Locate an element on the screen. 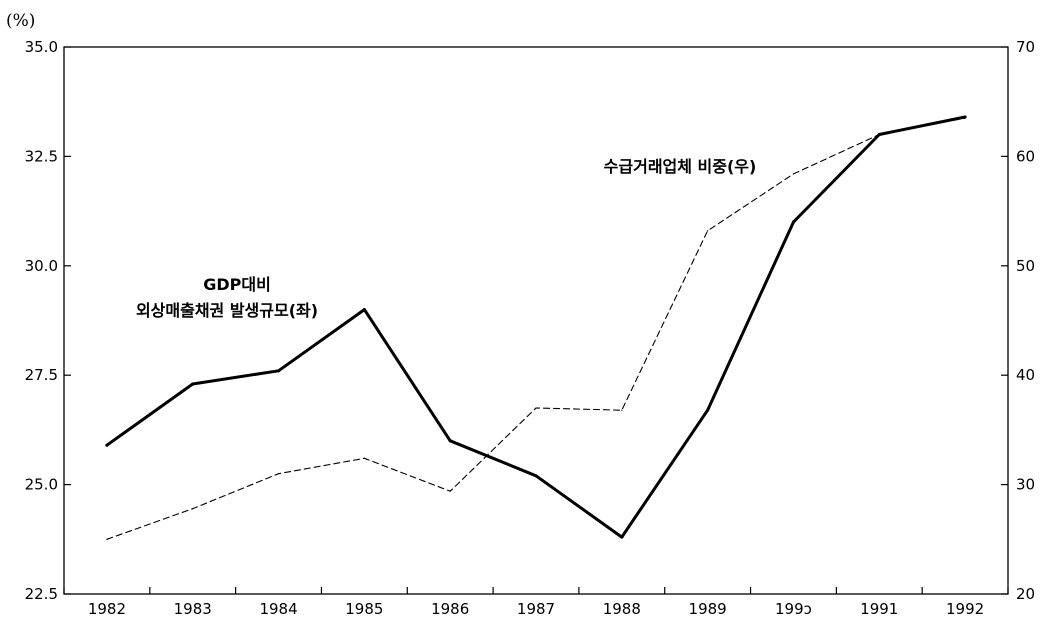  left-series-annotation: GDP대비 is located at coordinates (237, 284).